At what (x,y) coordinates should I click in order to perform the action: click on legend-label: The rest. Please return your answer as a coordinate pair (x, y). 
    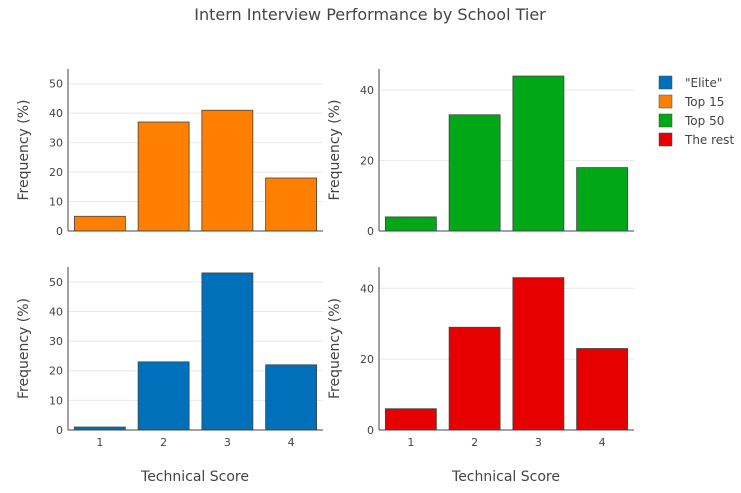
    Looking at the image, I should click on (709, 140).